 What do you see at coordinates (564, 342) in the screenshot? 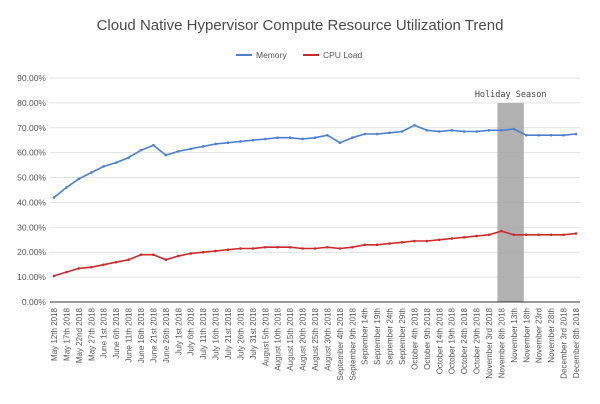
I see `x-tick-label: December 3rd 2018` at bounding box center [564, 342].